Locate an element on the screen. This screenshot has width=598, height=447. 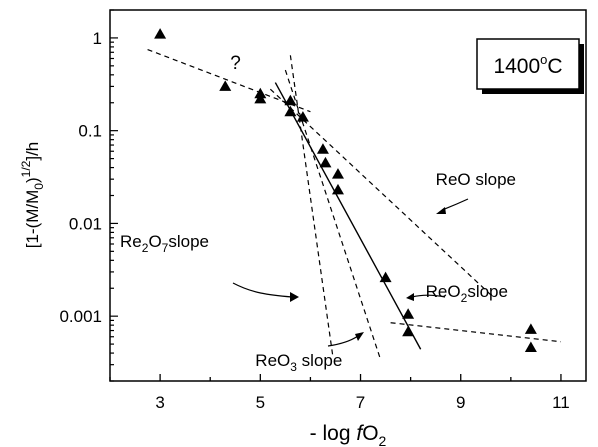
re2o7-slope-label-part: 7 is located at coordinates (165, 248).